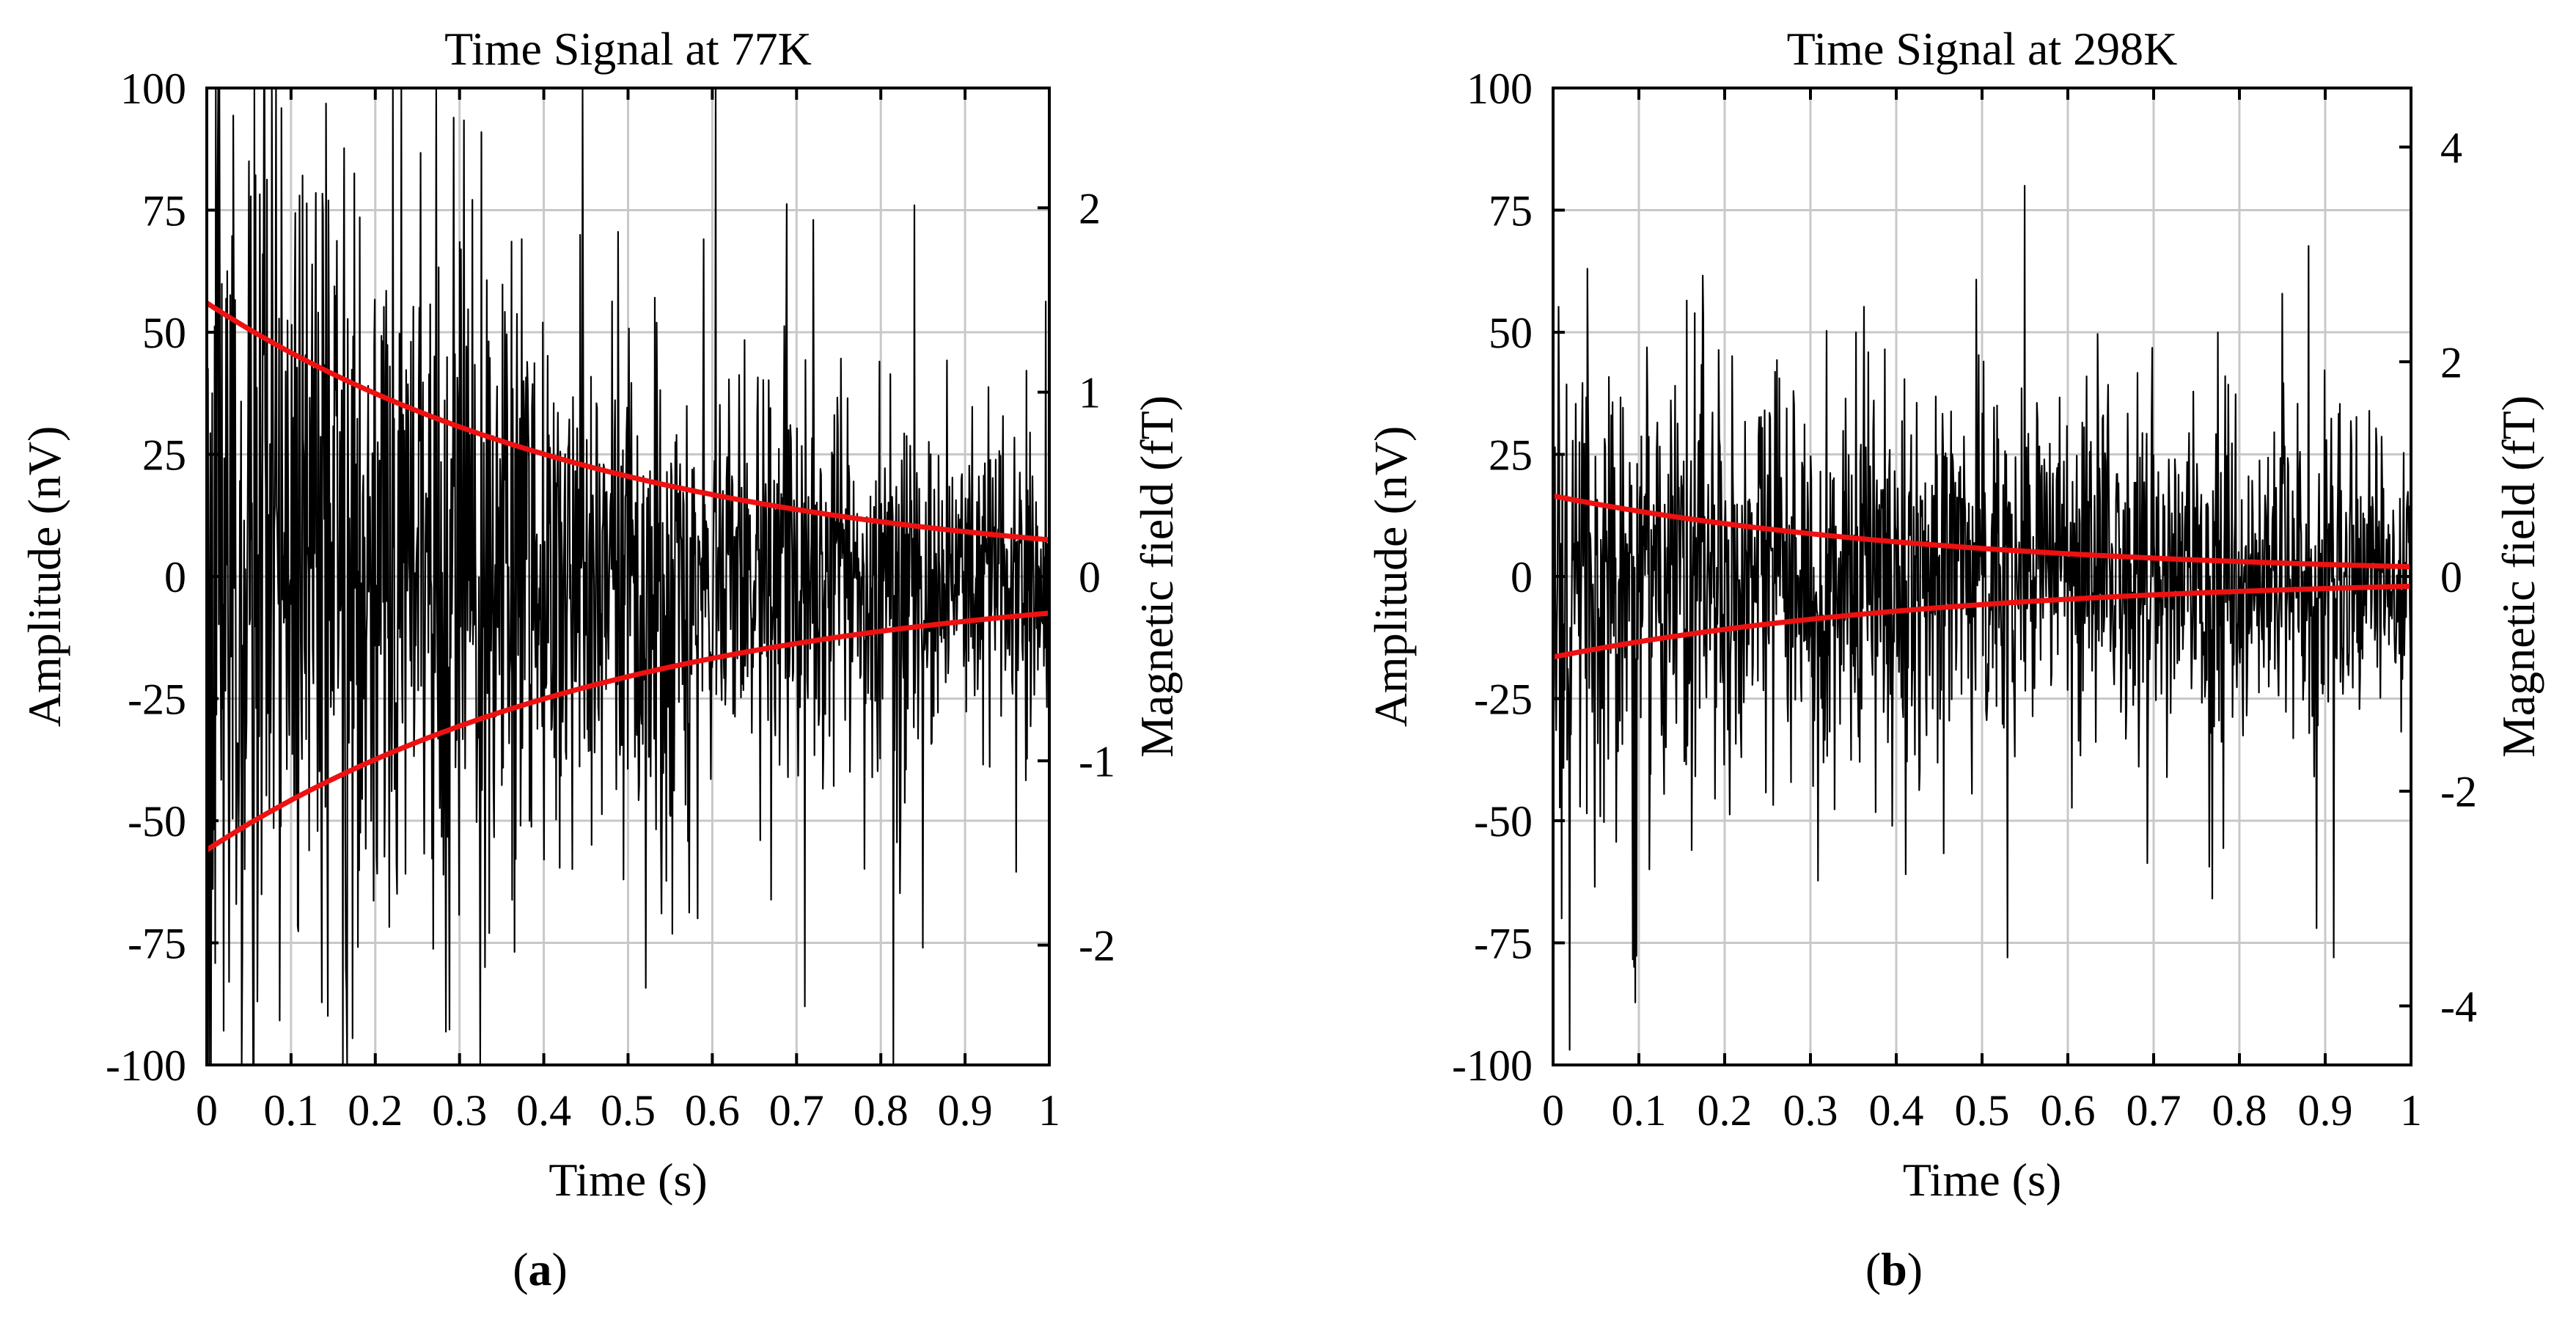  What do you see at coordinates (796, 1110) in the screenshot?
I see `chart0-x-tick-label-7: 0.7` at bounding box center [796, 1110].